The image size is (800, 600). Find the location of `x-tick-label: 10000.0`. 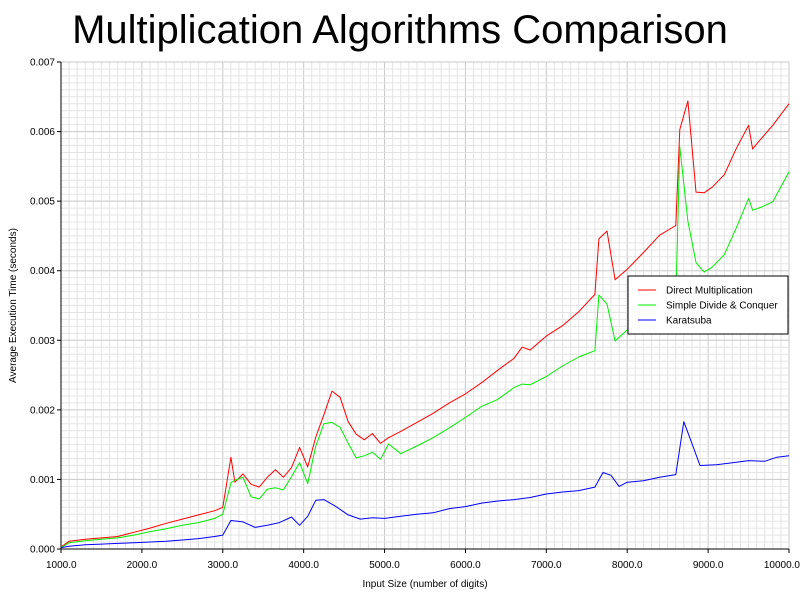

x-tick-label: 10000.0 is located at coordinates (782, 565).